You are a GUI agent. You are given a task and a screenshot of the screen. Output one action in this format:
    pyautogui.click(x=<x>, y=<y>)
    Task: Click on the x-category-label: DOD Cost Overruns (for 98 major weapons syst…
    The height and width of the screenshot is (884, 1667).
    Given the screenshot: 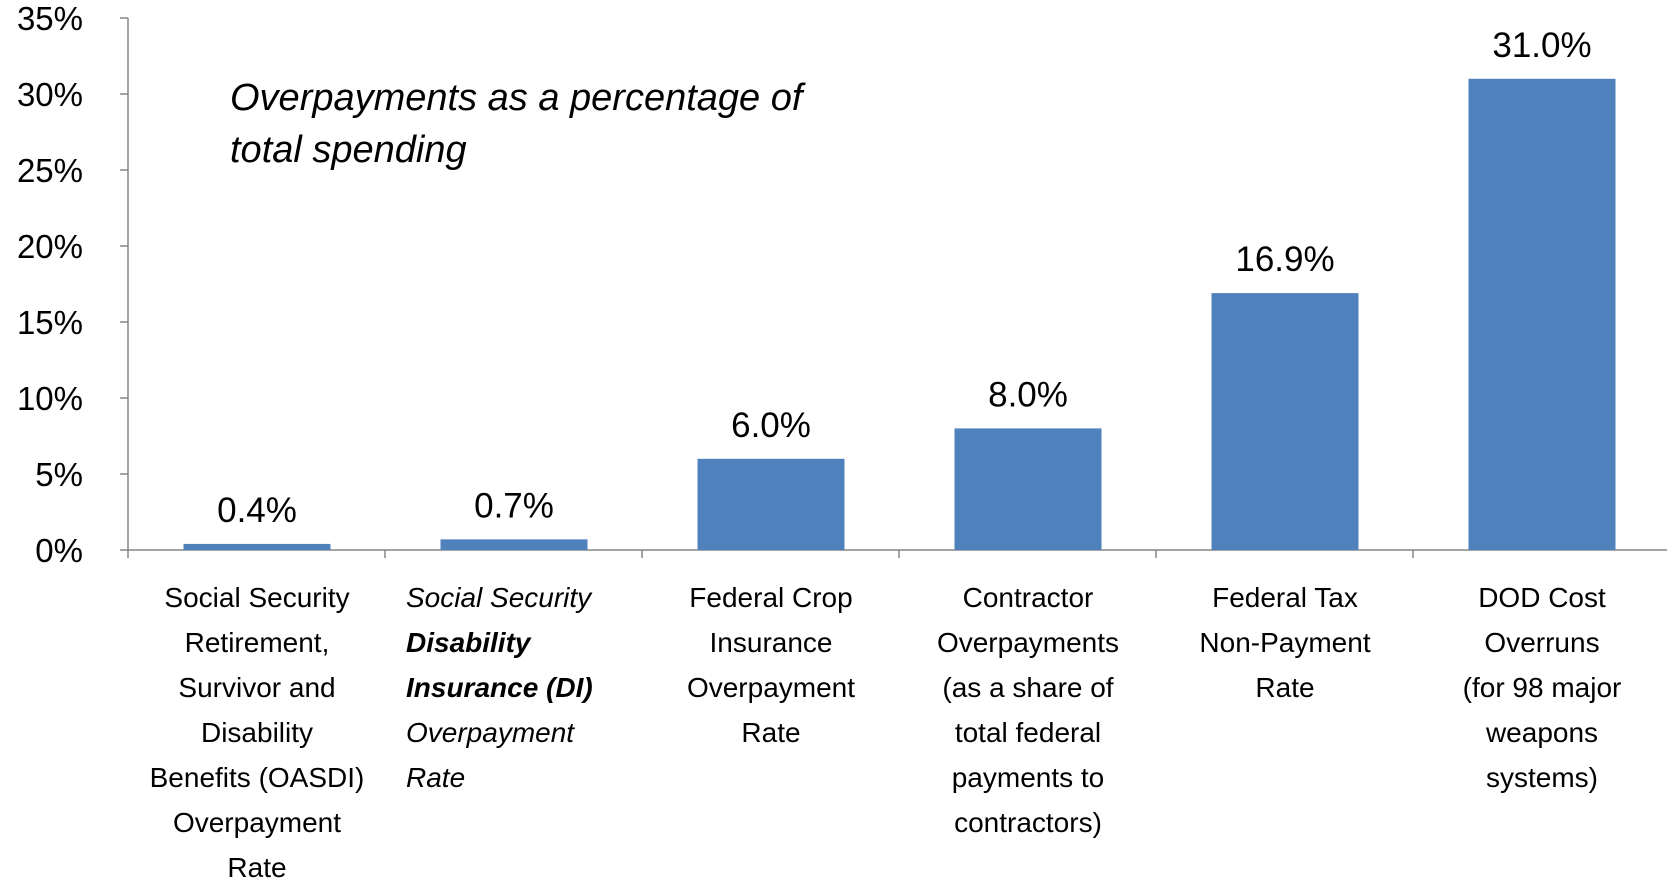 What is the action you would take?
    pyautogui.click(x=1542, y=687)
    